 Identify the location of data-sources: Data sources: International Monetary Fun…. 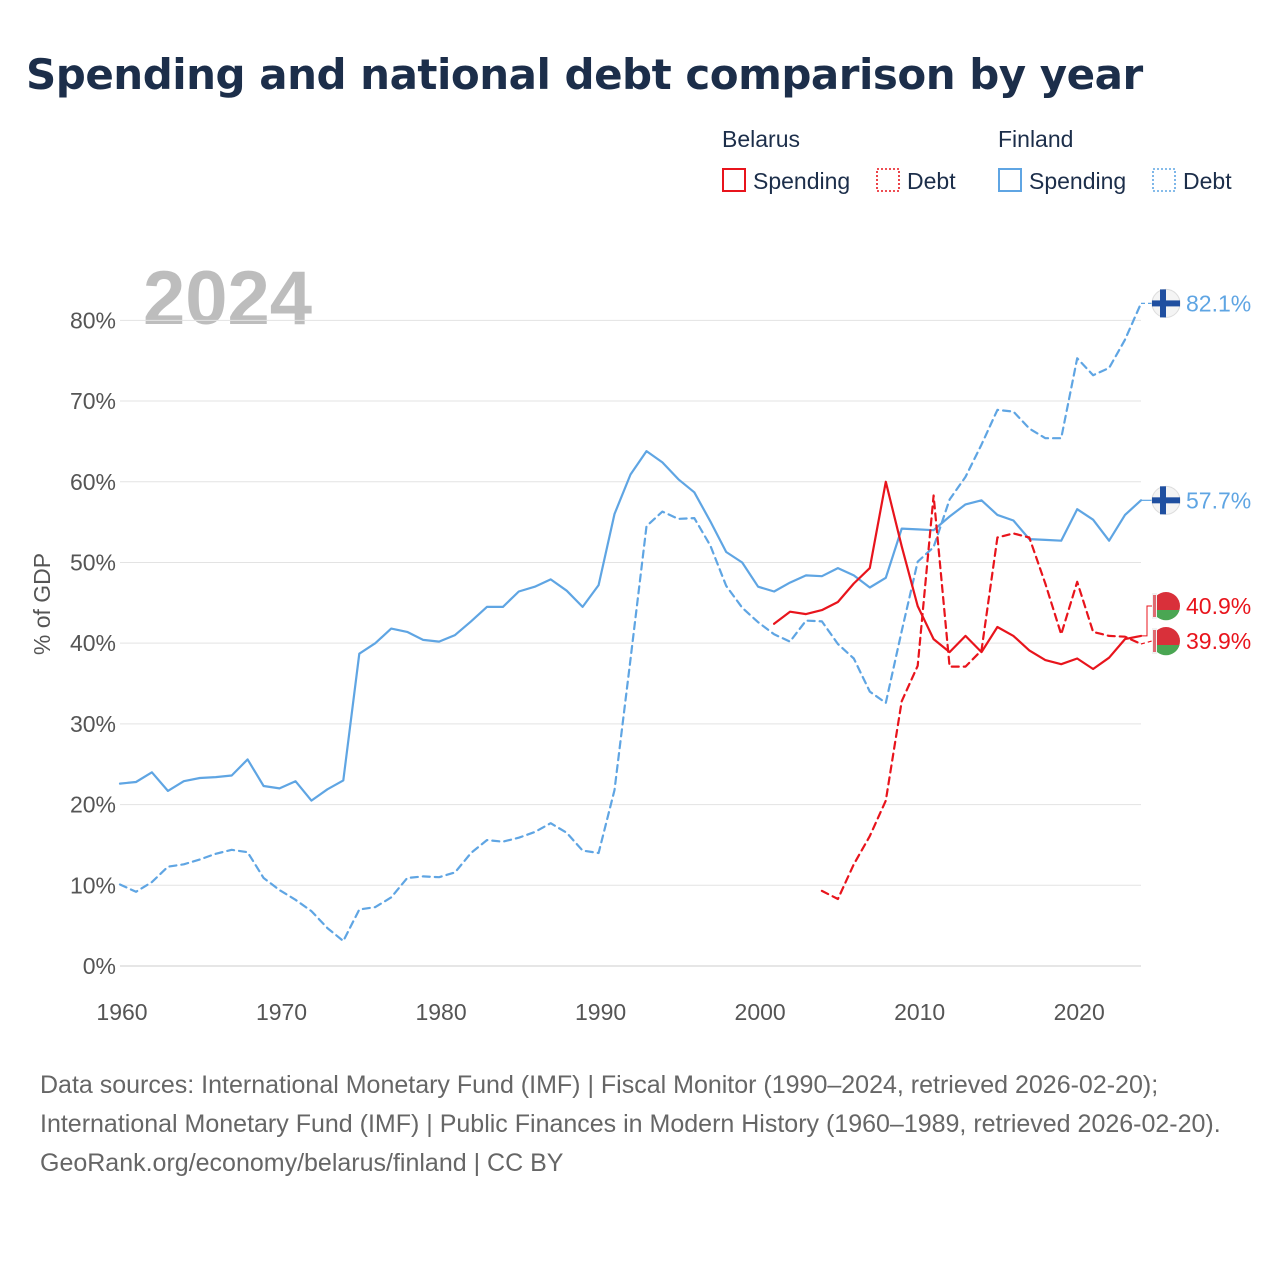
(630, 1104).